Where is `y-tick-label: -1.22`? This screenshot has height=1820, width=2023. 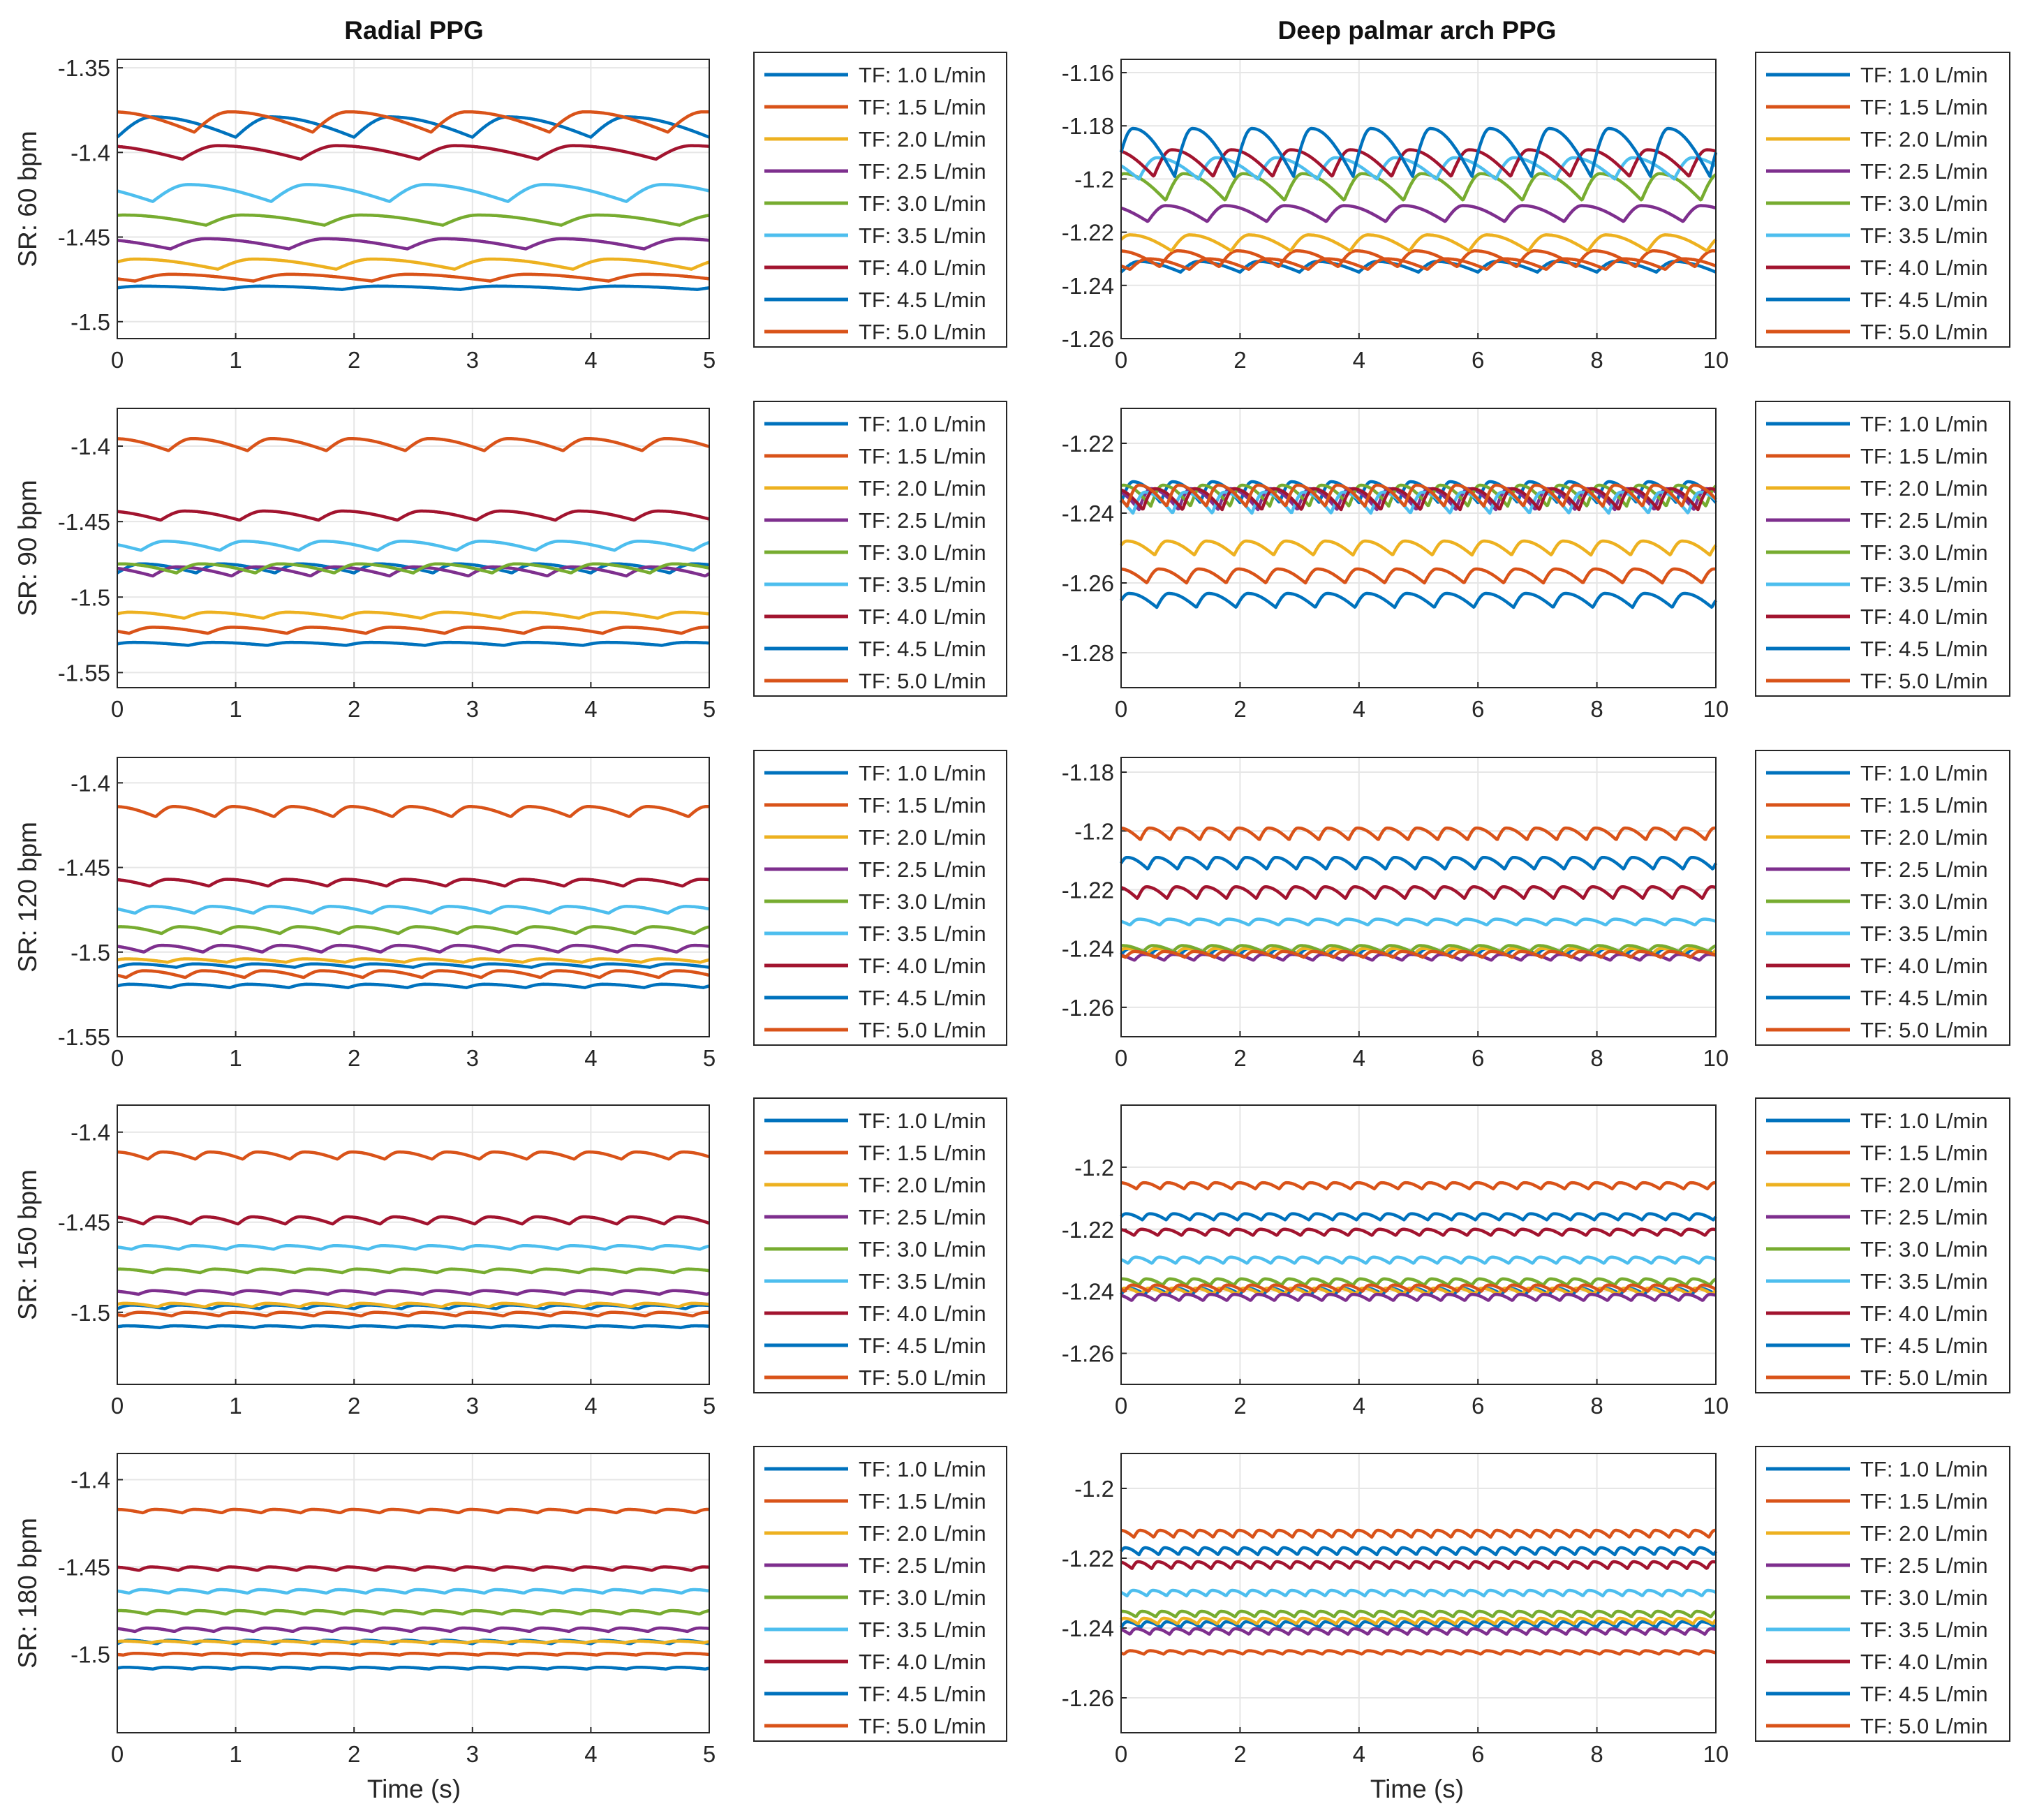 y-tick-label: -1.22 is located at coordinates (1088, 1230).